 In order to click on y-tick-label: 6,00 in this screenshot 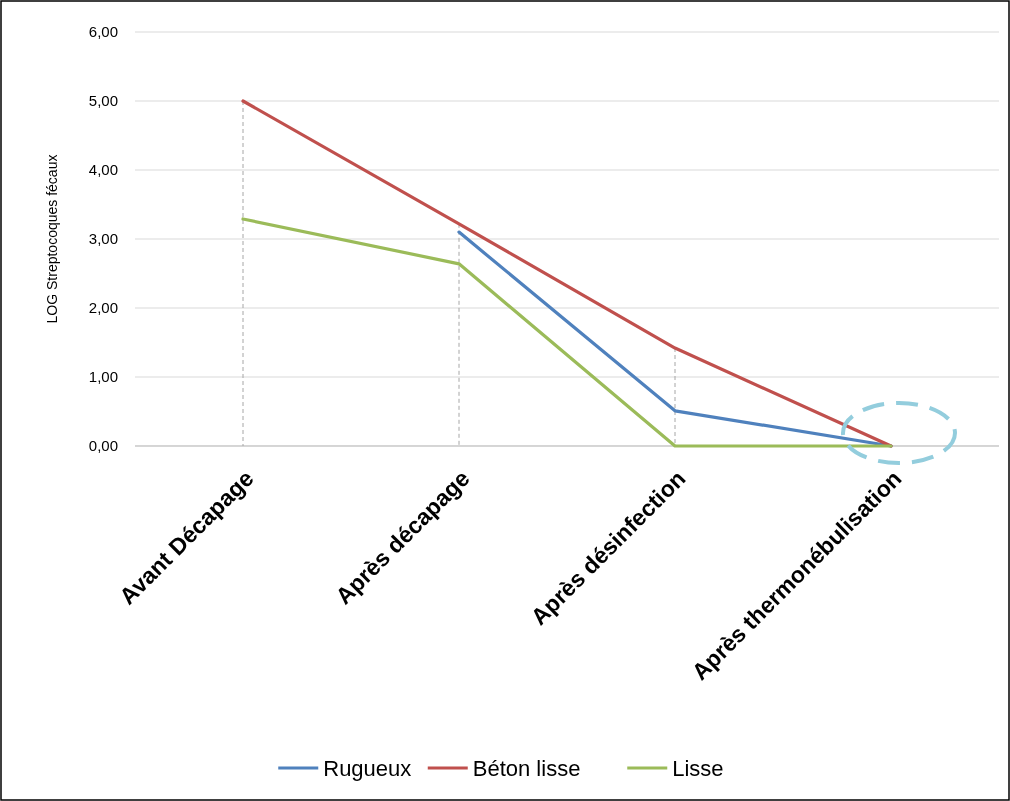, I will do `click(103, 32)`.